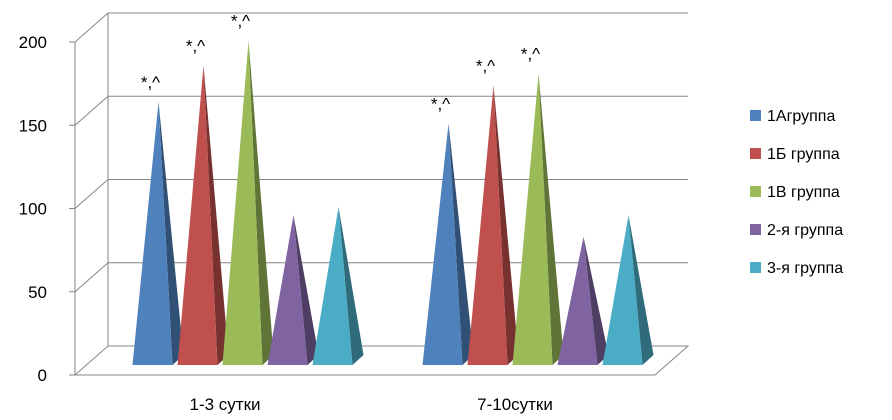  Describe the element at coordinates (805, 268) in the screenshot. I see `legend-label: 3-я группа` at that location.